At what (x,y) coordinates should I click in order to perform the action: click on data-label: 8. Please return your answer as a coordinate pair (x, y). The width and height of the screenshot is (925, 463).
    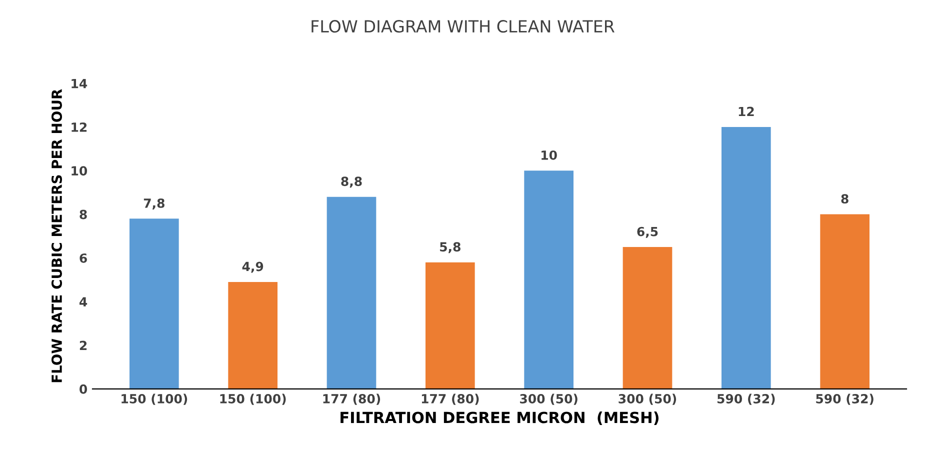
    Looking at the image, I should click on (844, 199).